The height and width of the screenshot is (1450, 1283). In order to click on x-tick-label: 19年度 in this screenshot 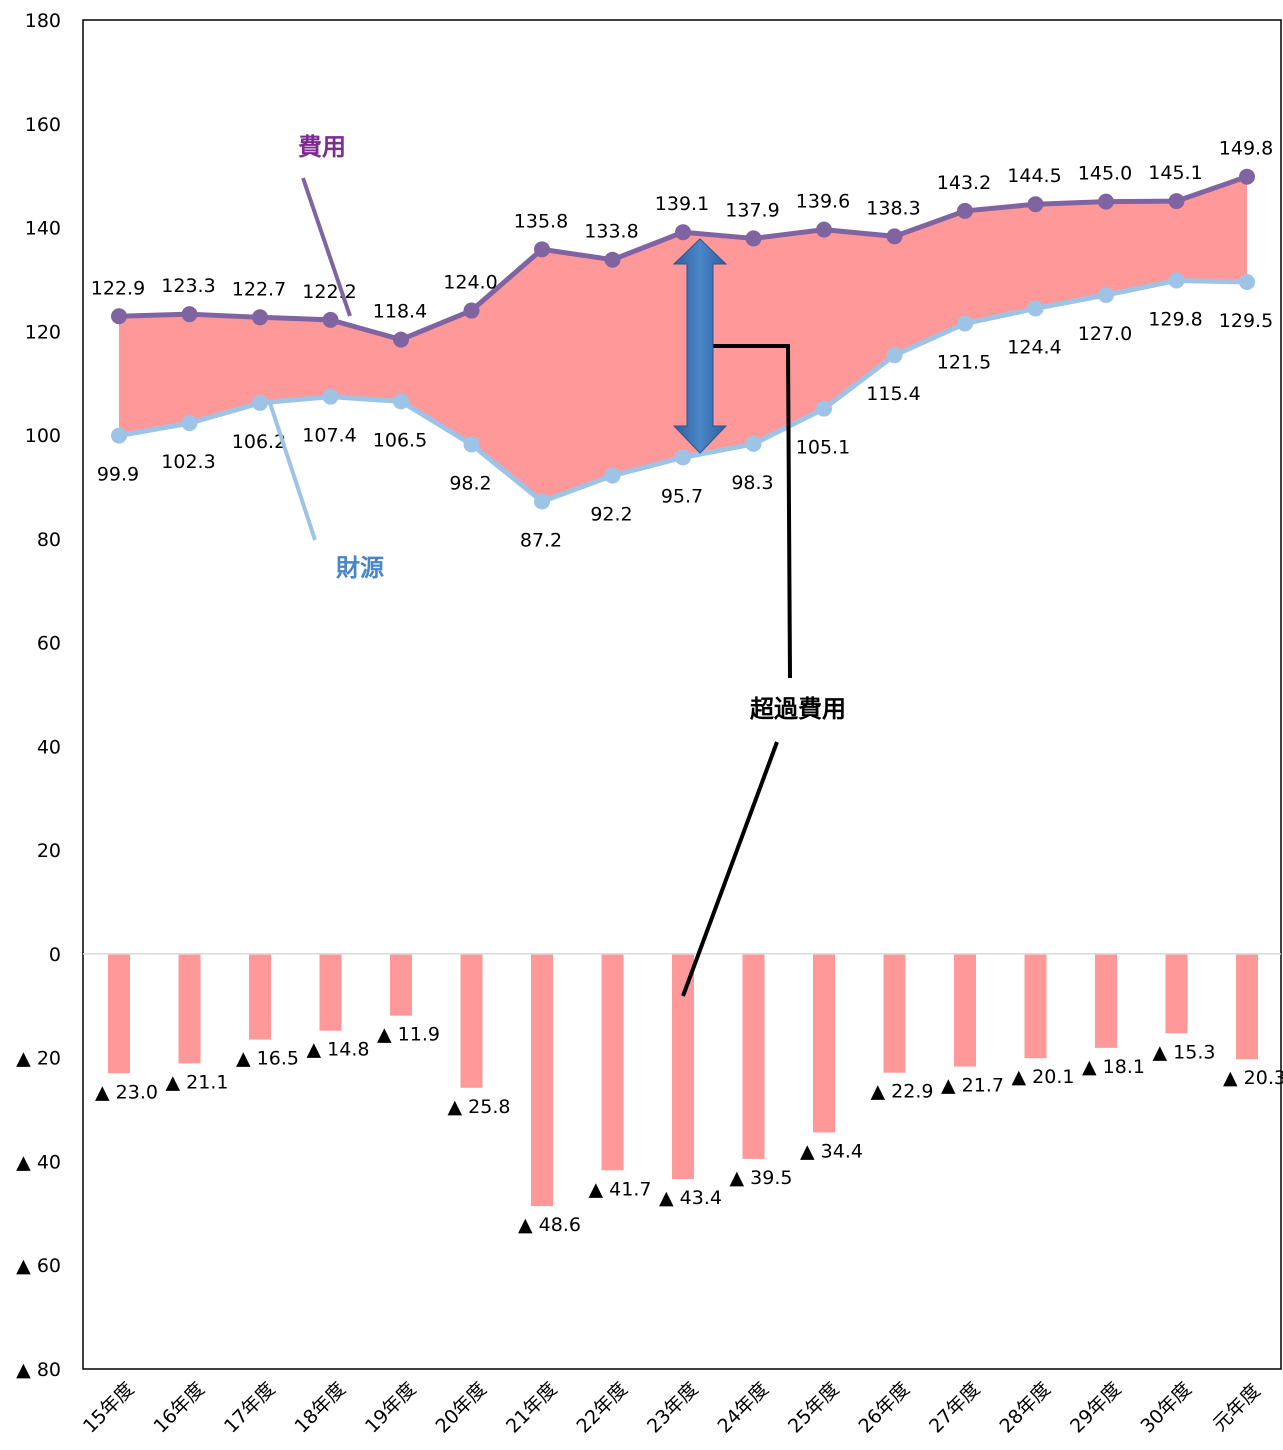, I will do `click(391, 1408)`.